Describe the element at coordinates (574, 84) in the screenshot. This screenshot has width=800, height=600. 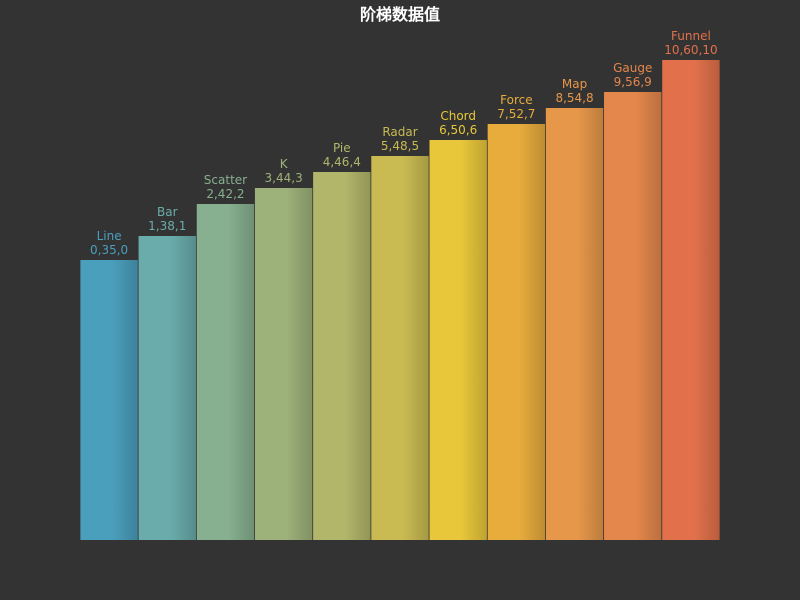
I see `bar-category-label: Map` at that location.